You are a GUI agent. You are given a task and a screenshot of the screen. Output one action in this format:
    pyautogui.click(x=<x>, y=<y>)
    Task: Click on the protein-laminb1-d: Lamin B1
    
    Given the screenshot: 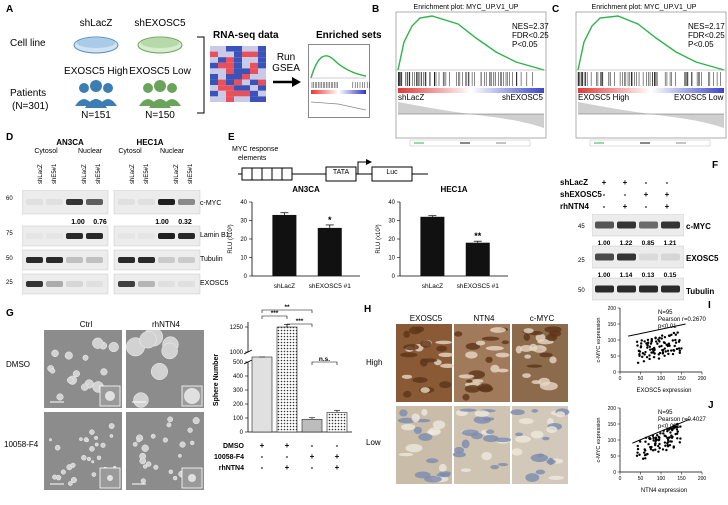 What is the action you would take?
    pyautogui.click(x=215, y=235)
    